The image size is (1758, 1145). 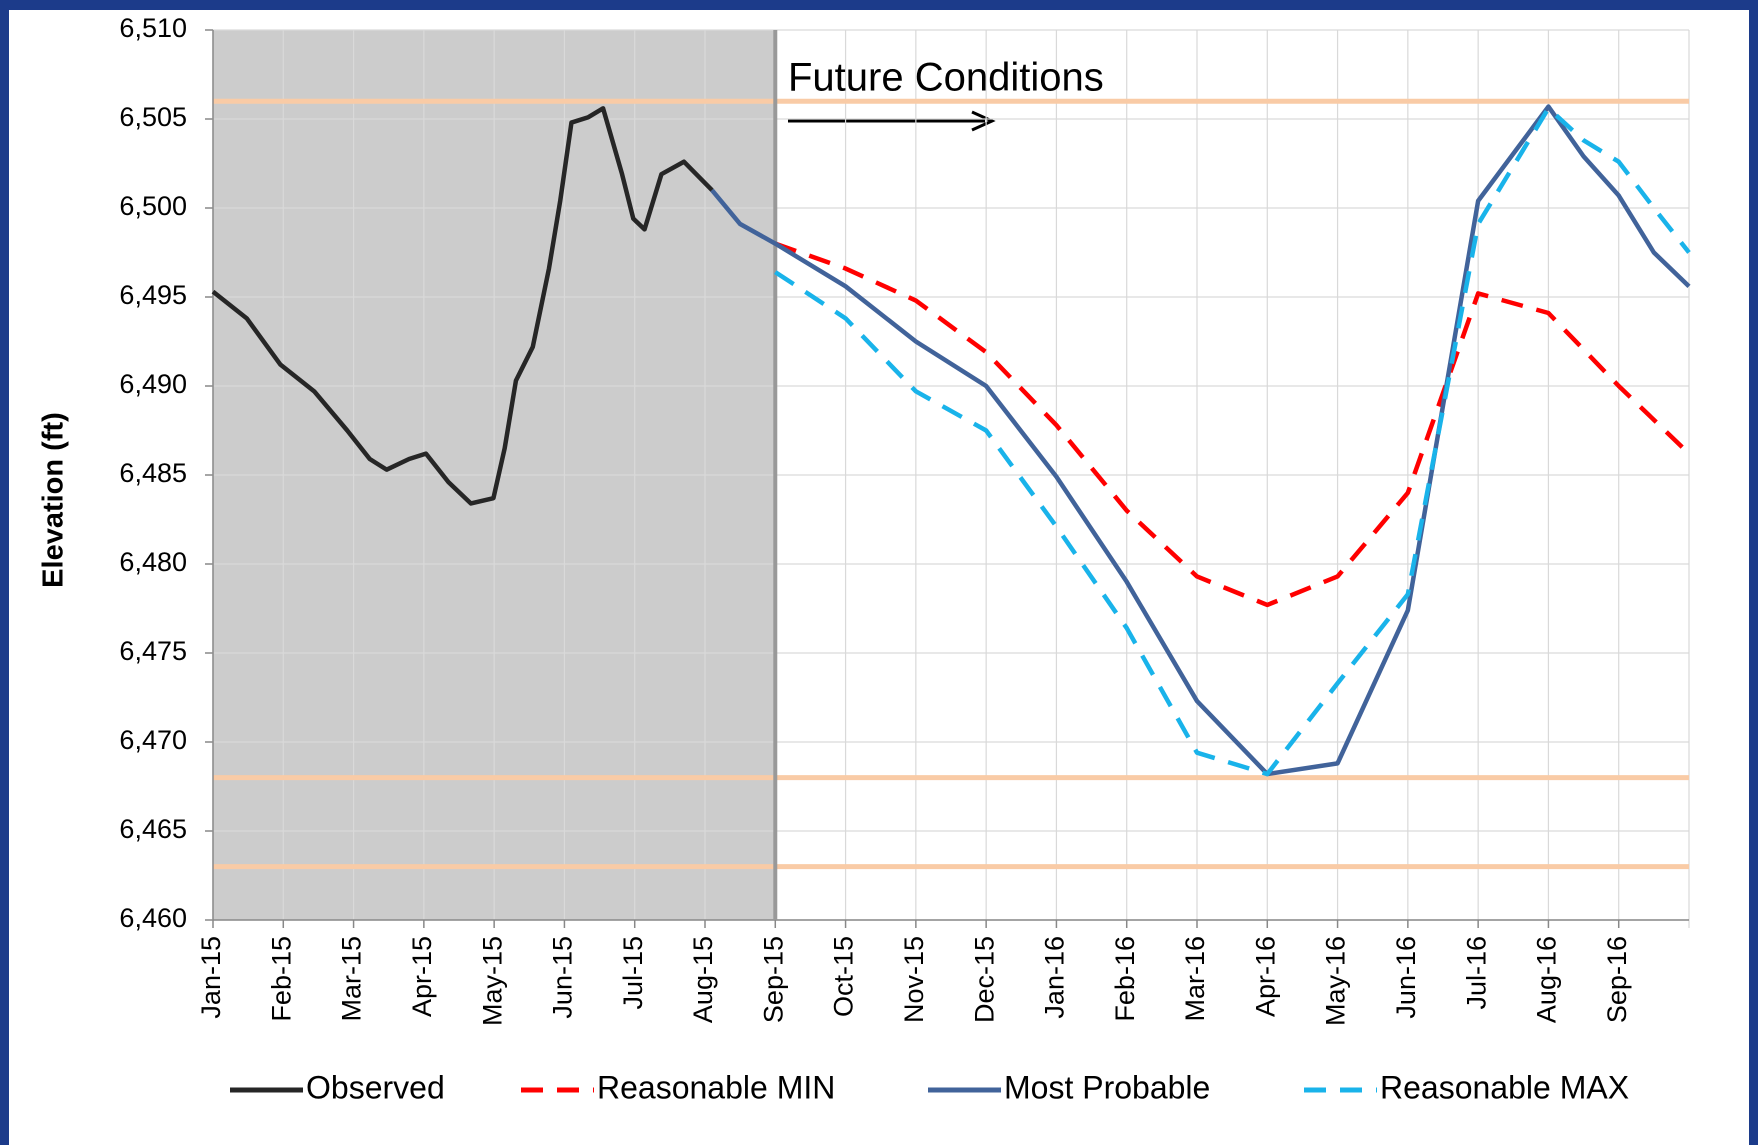 I want to click on x-tick-label: Jul-15, so click(x=633, y=973).